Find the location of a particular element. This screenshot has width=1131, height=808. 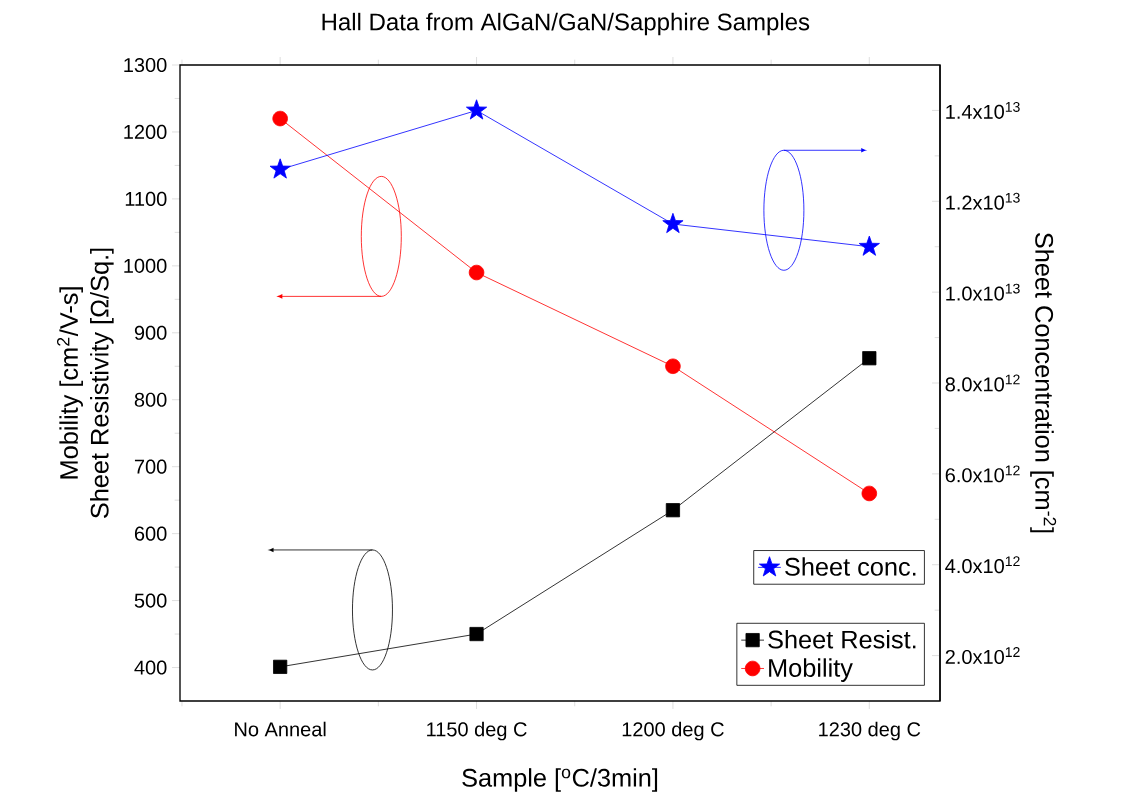

y2-tick-label: 8.0x10$^{12}$ is located at coordinates (982, 383).